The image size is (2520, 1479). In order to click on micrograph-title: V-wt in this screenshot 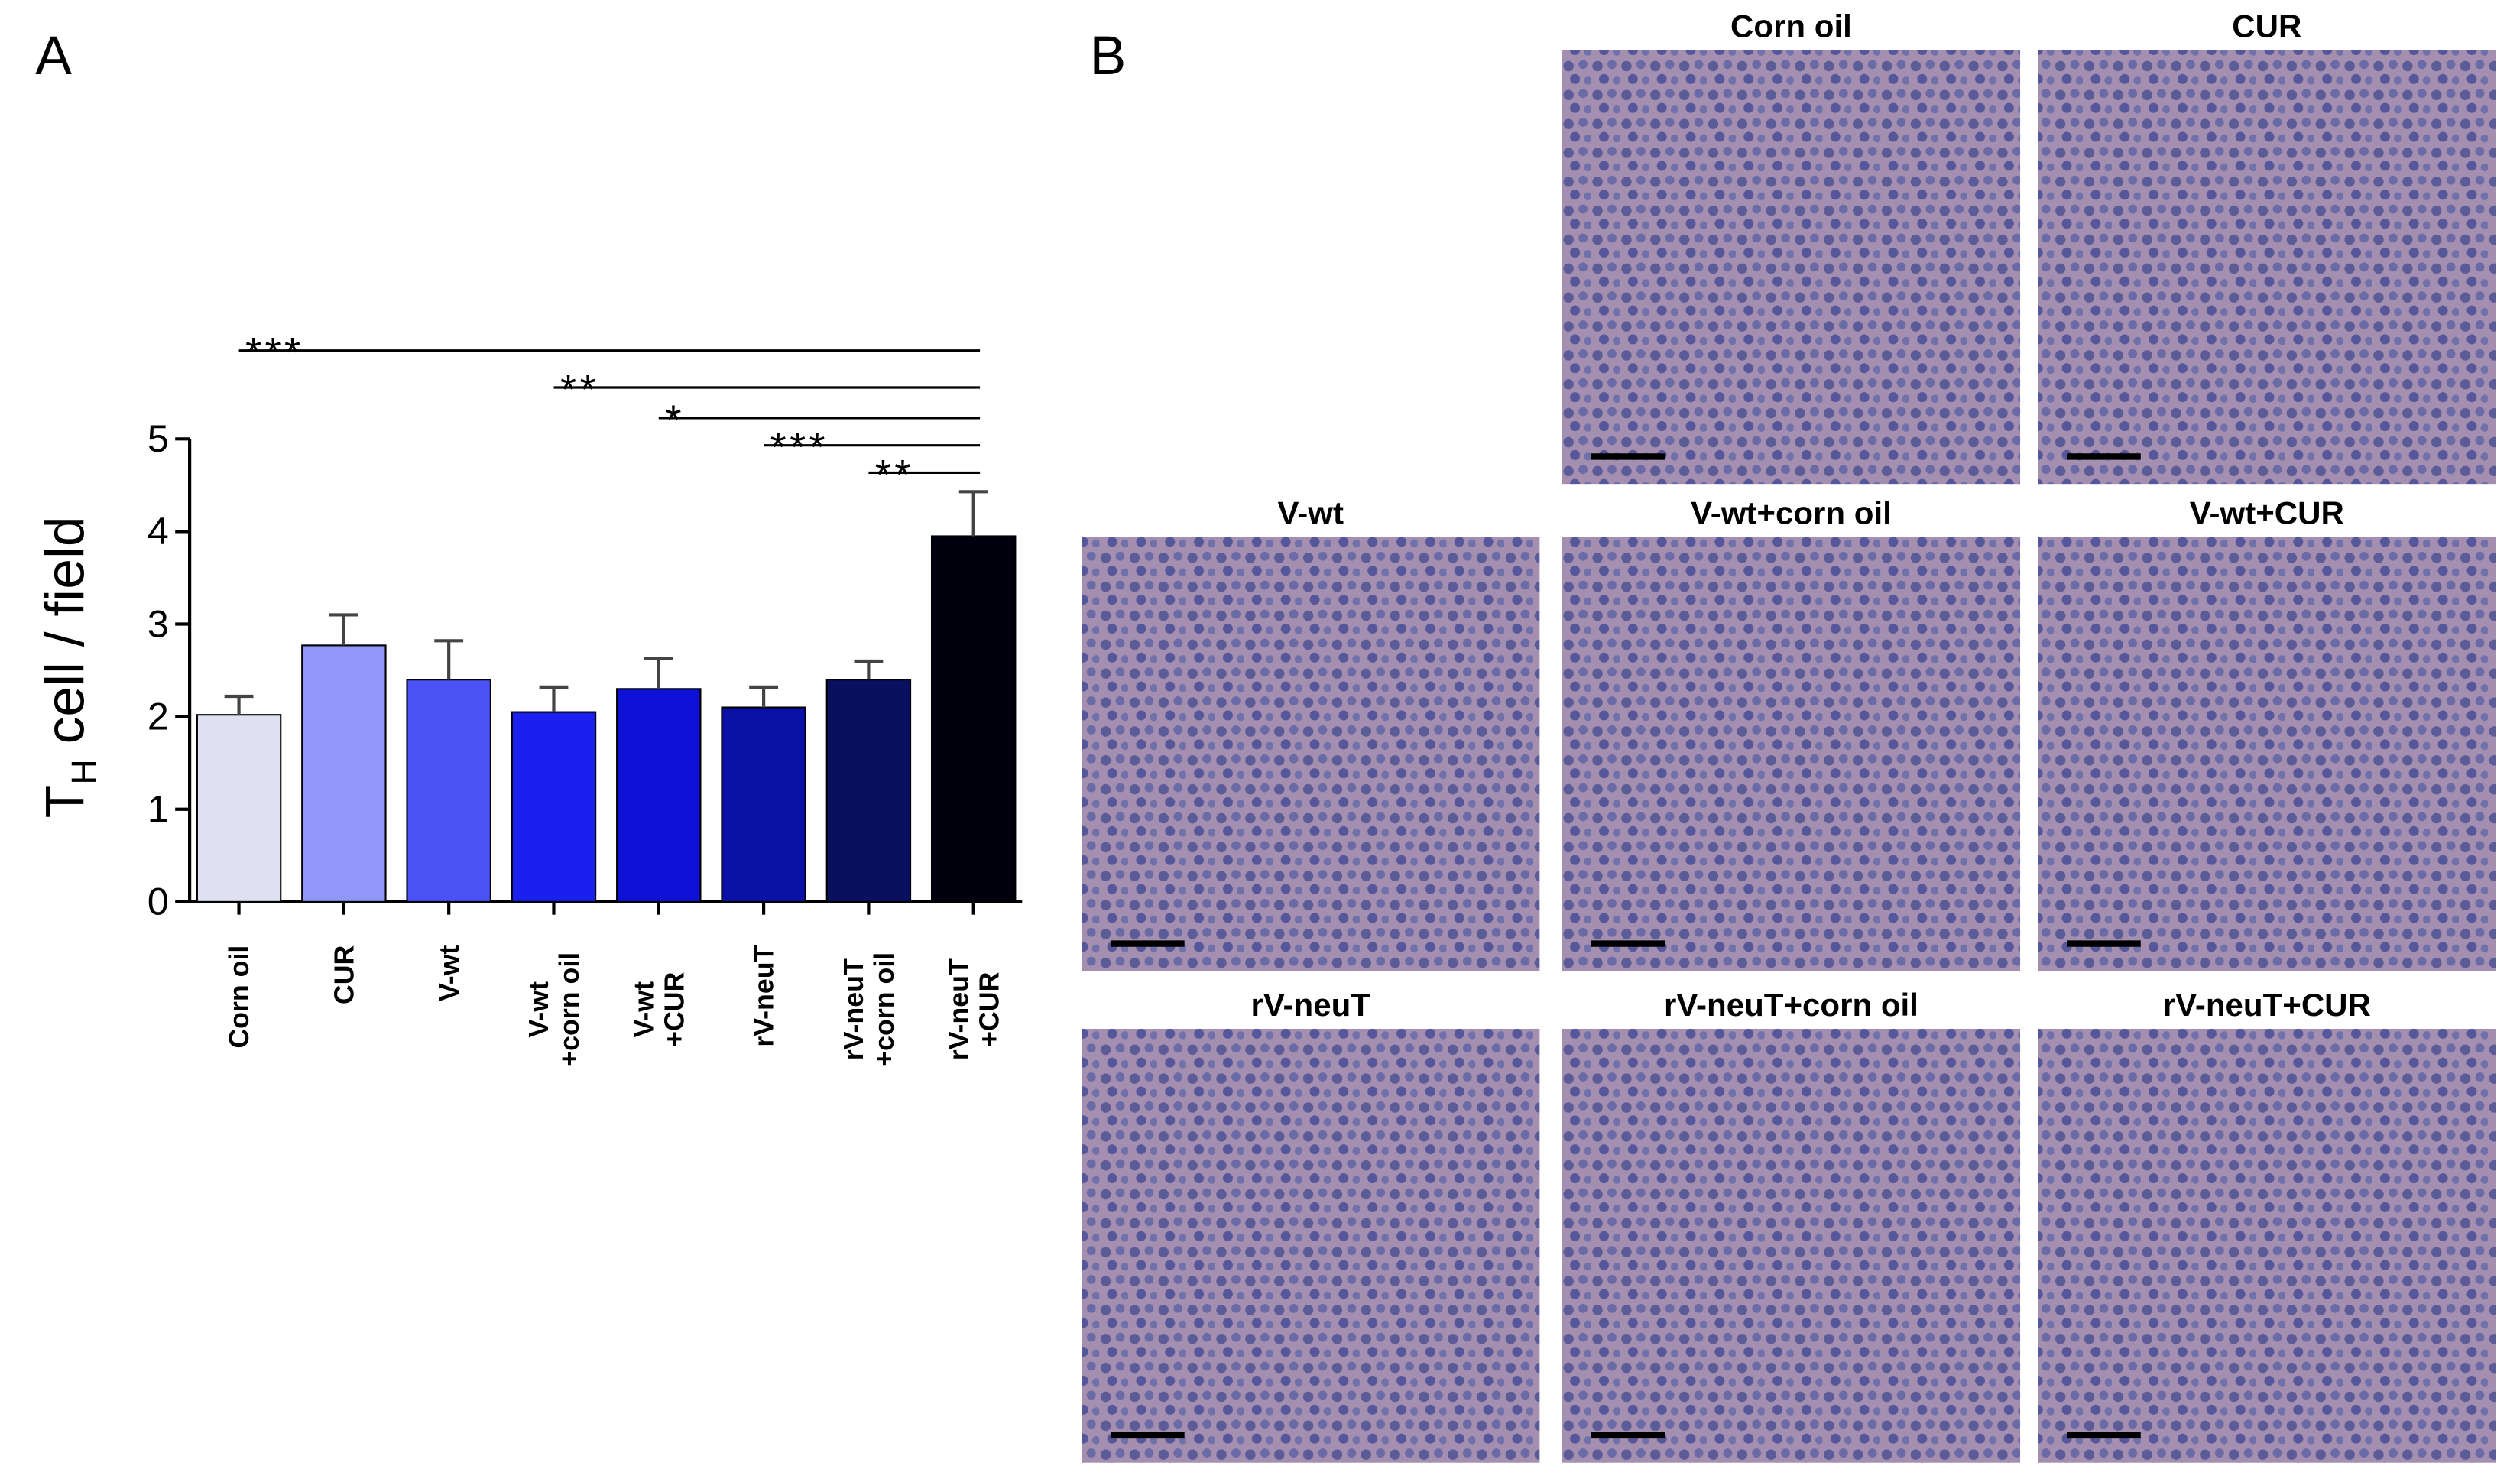, I will do `click(1311, 513)`.